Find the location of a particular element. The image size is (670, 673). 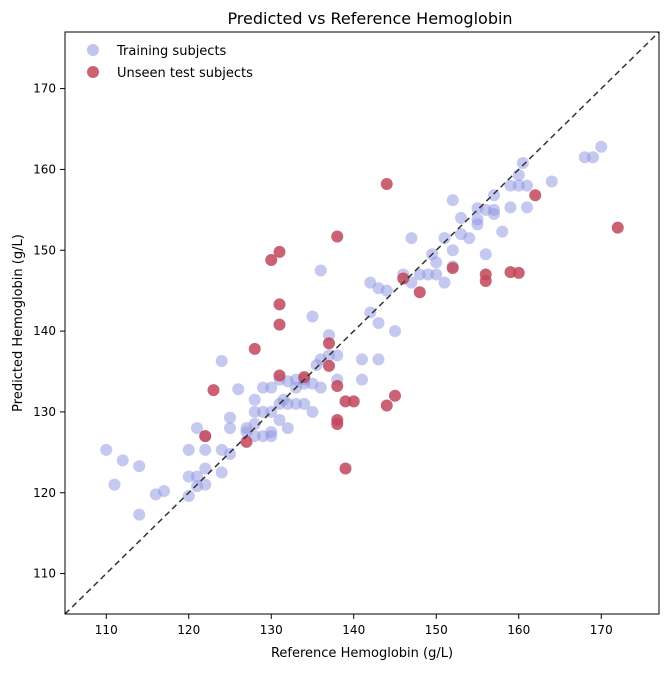

y-tick-label-3: 140 is located at coordinates (44, 331).